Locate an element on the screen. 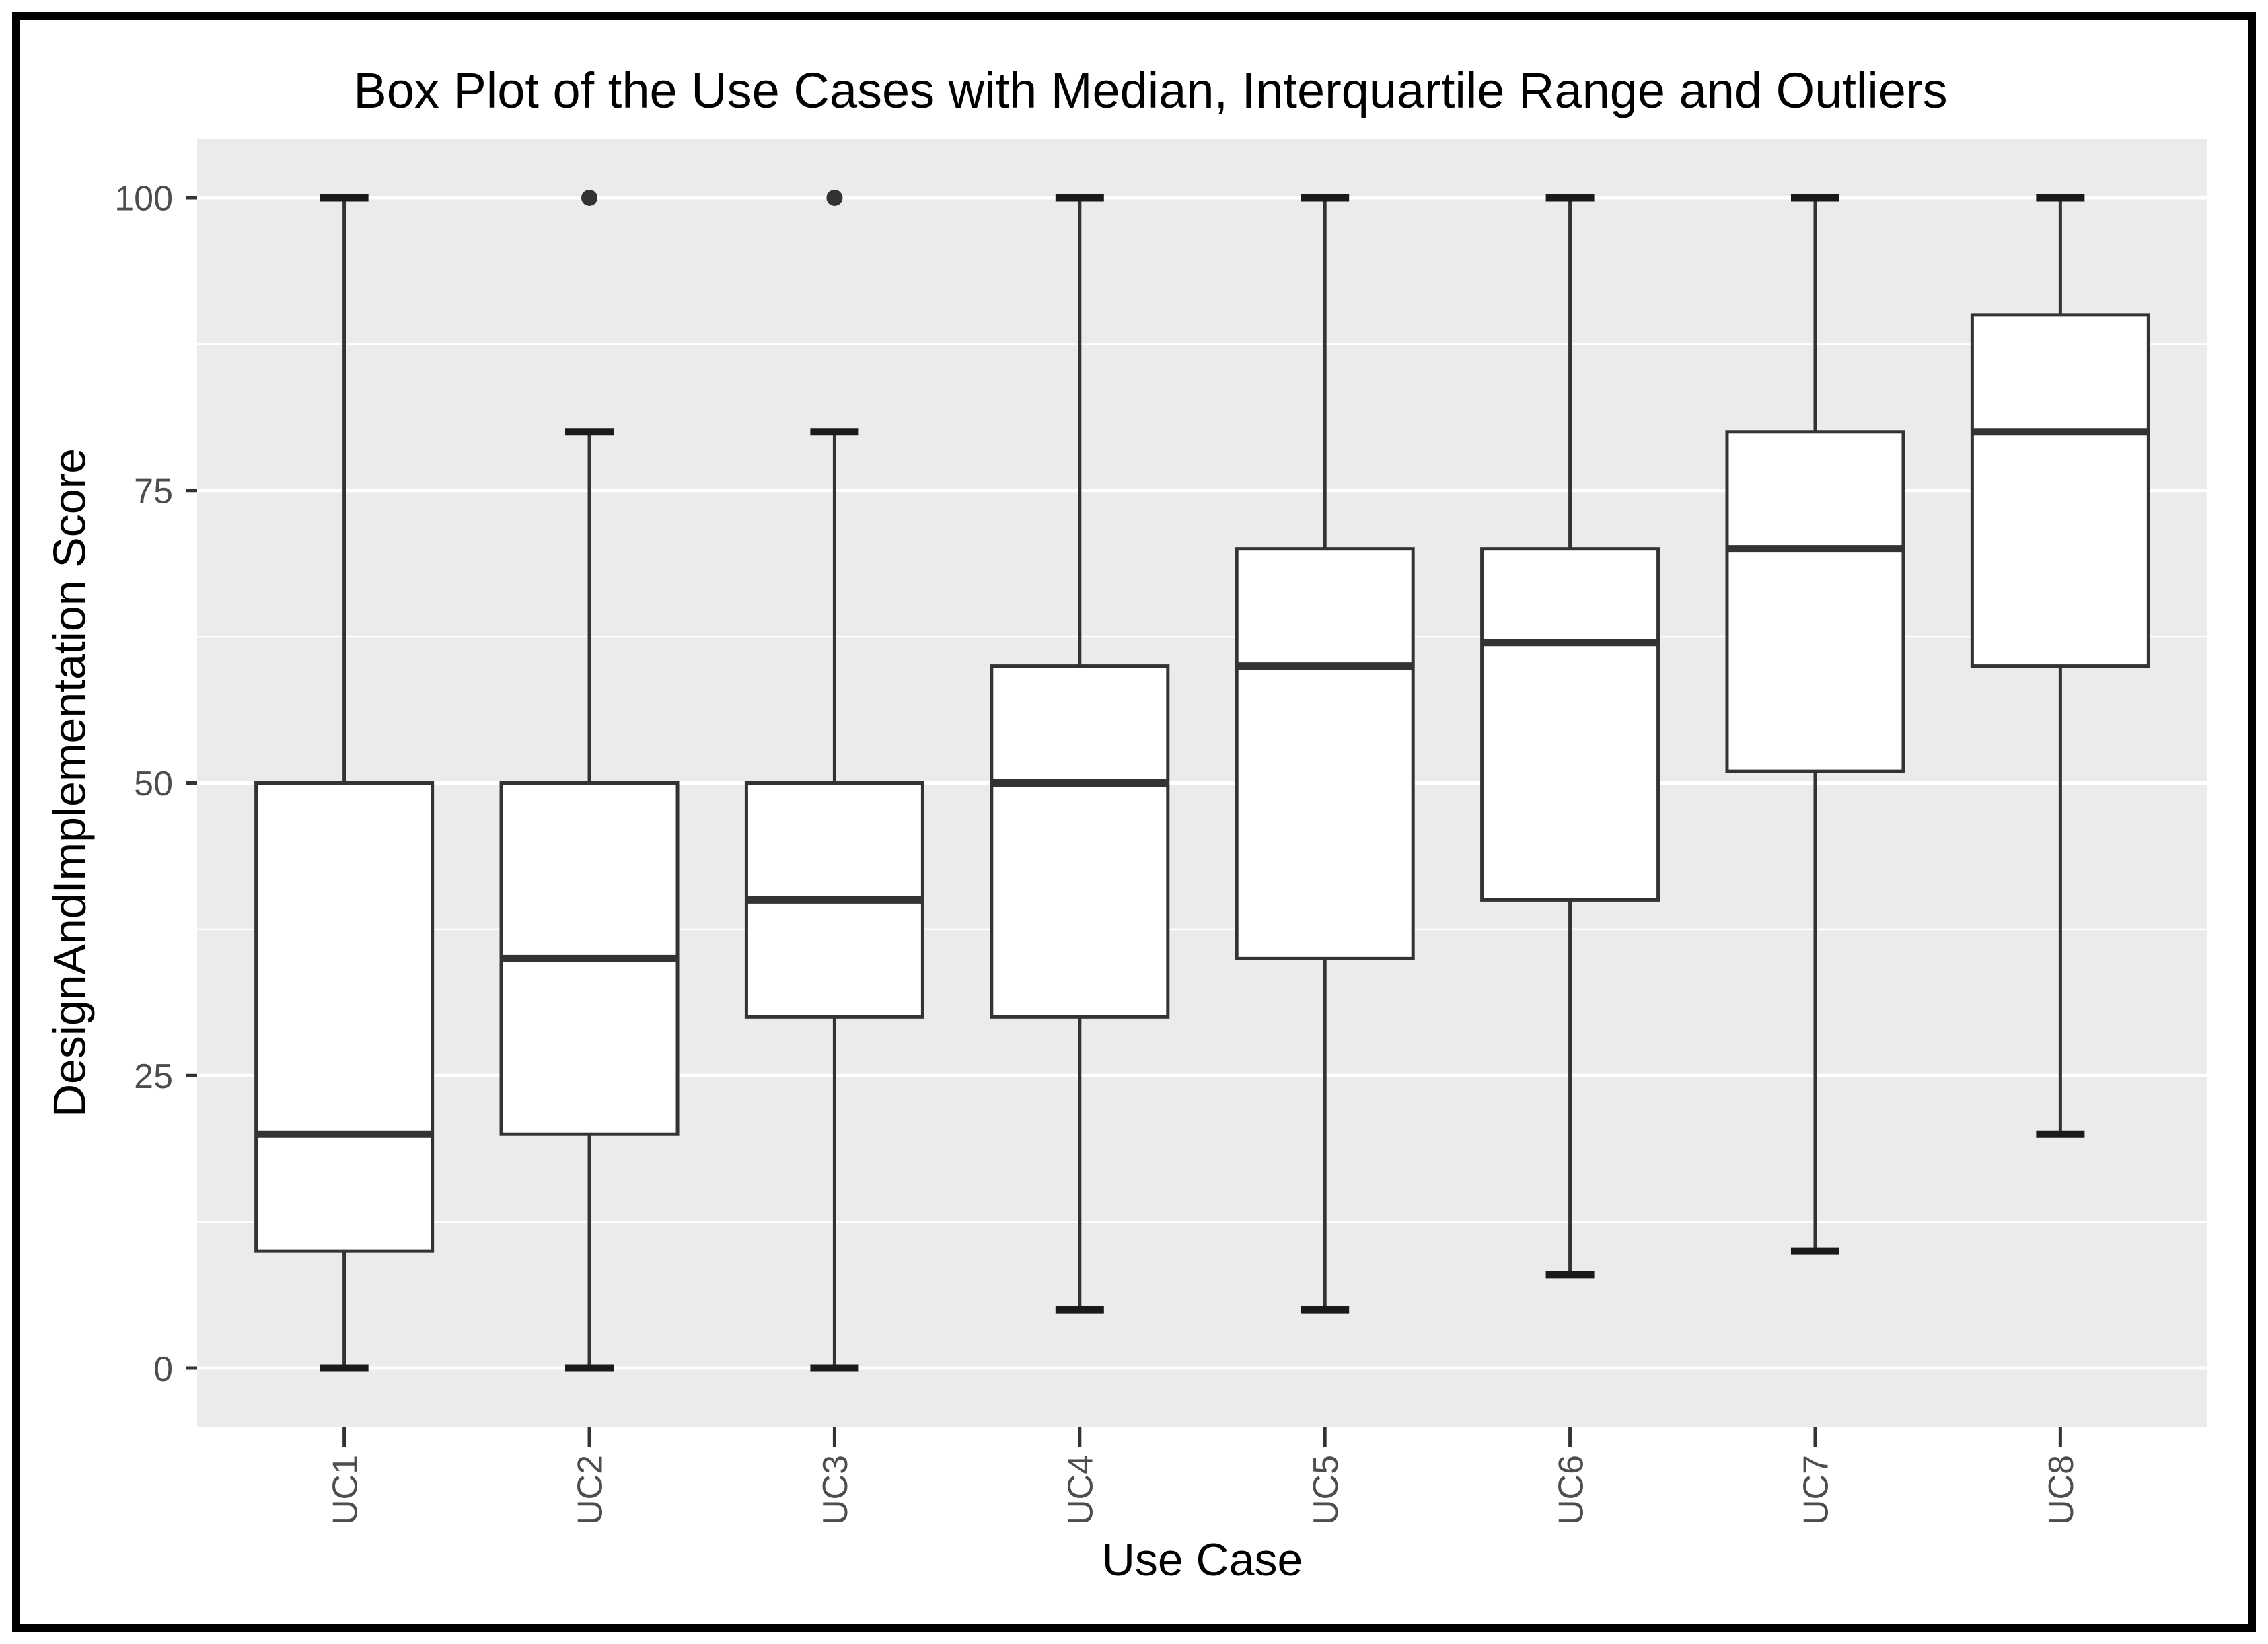  x-tick-label: UC8 is located at coordinates (2061, 1490).